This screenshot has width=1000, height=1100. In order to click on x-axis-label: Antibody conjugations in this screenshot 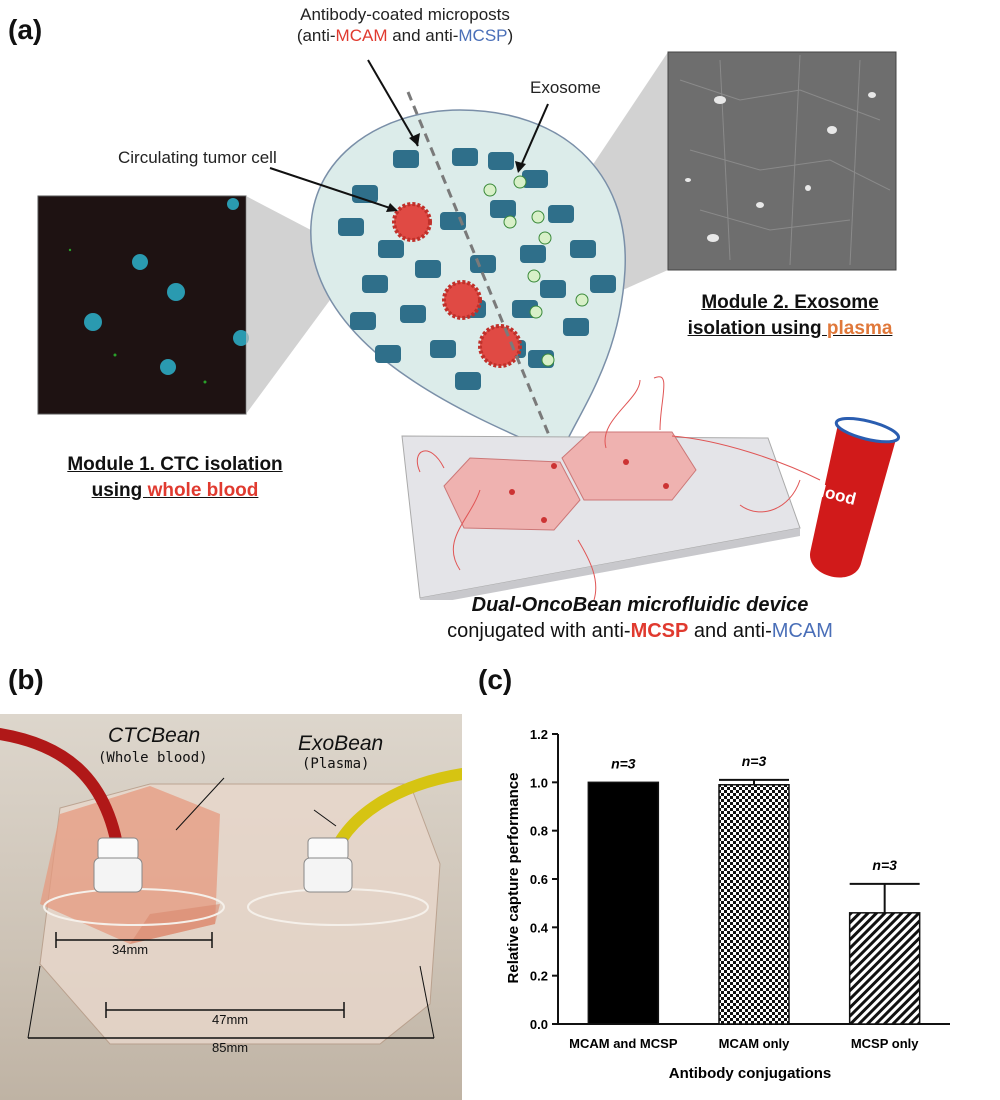, I will do `click(750, 1073)`.